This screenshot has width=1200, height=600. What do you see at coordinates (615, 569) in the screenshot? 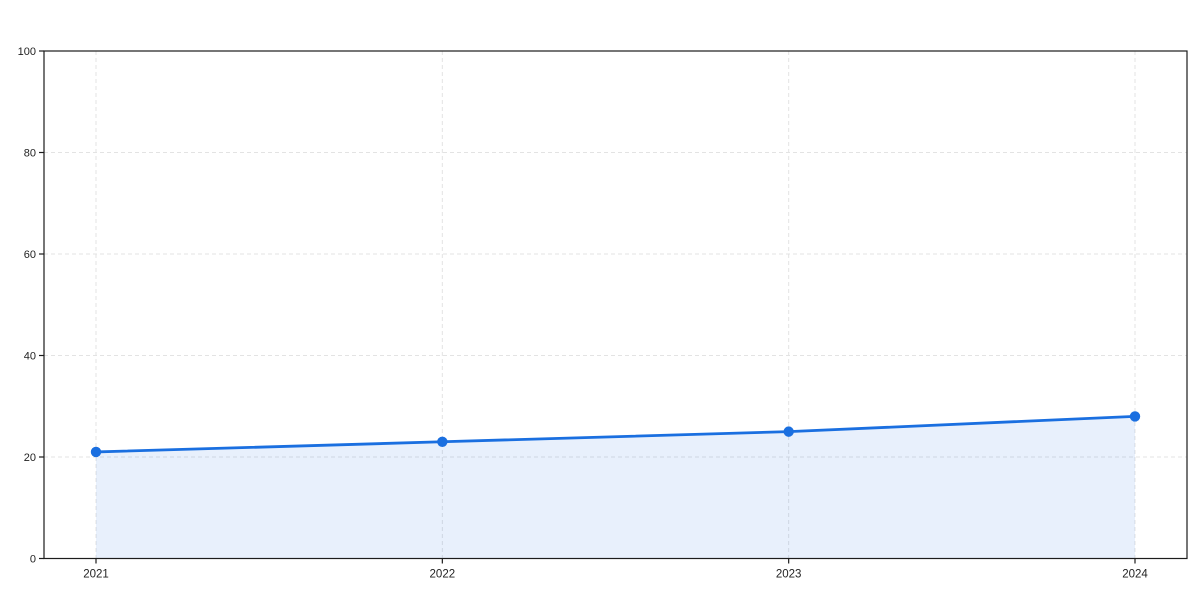
I see `x-axis: 2021 2022 2023 2024` at bounding box center [615, 569].